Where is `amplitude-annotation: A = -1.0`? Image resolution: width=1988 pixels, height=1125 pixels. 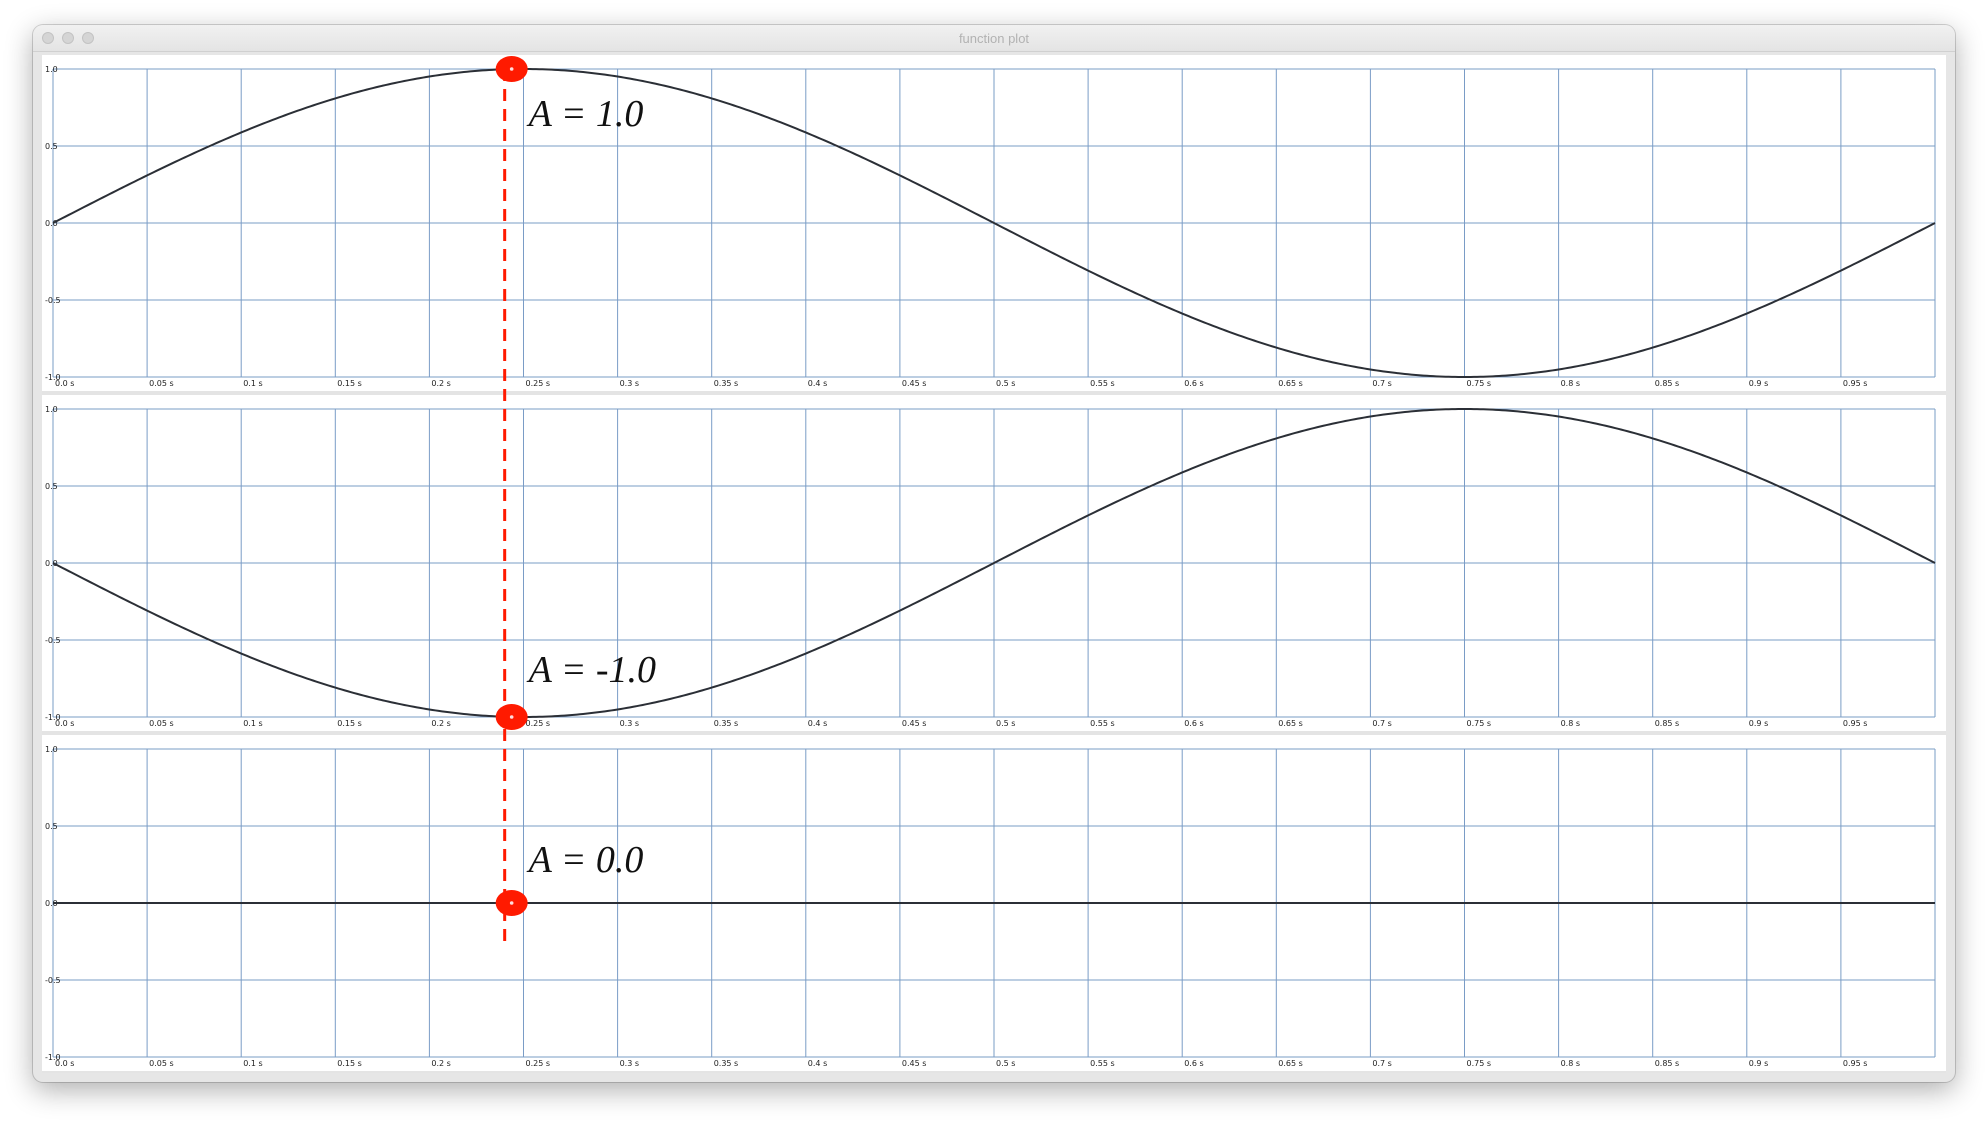
amplitude-annotation: A = -1.0 is located at coordinates (591, 670).